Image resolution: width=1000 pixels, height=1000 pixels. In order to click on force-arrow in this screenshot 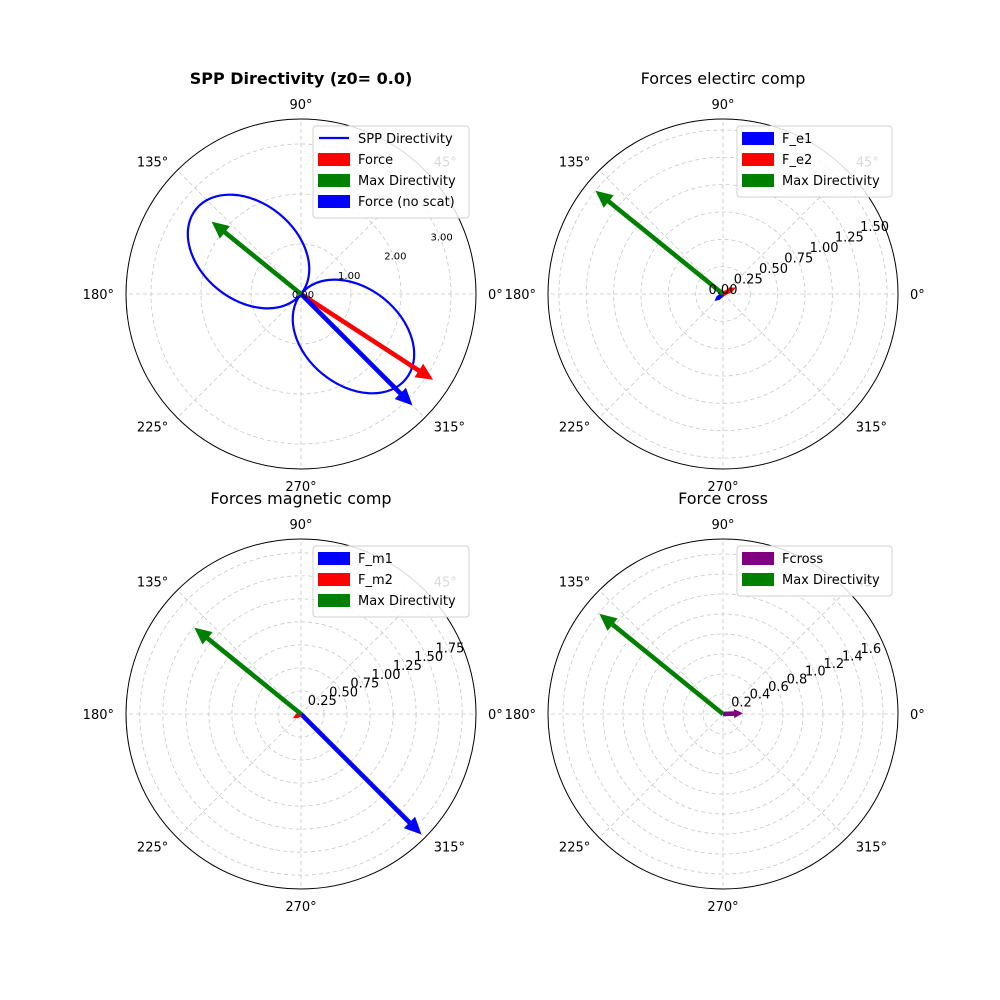, I will do `click(366, 336)`.